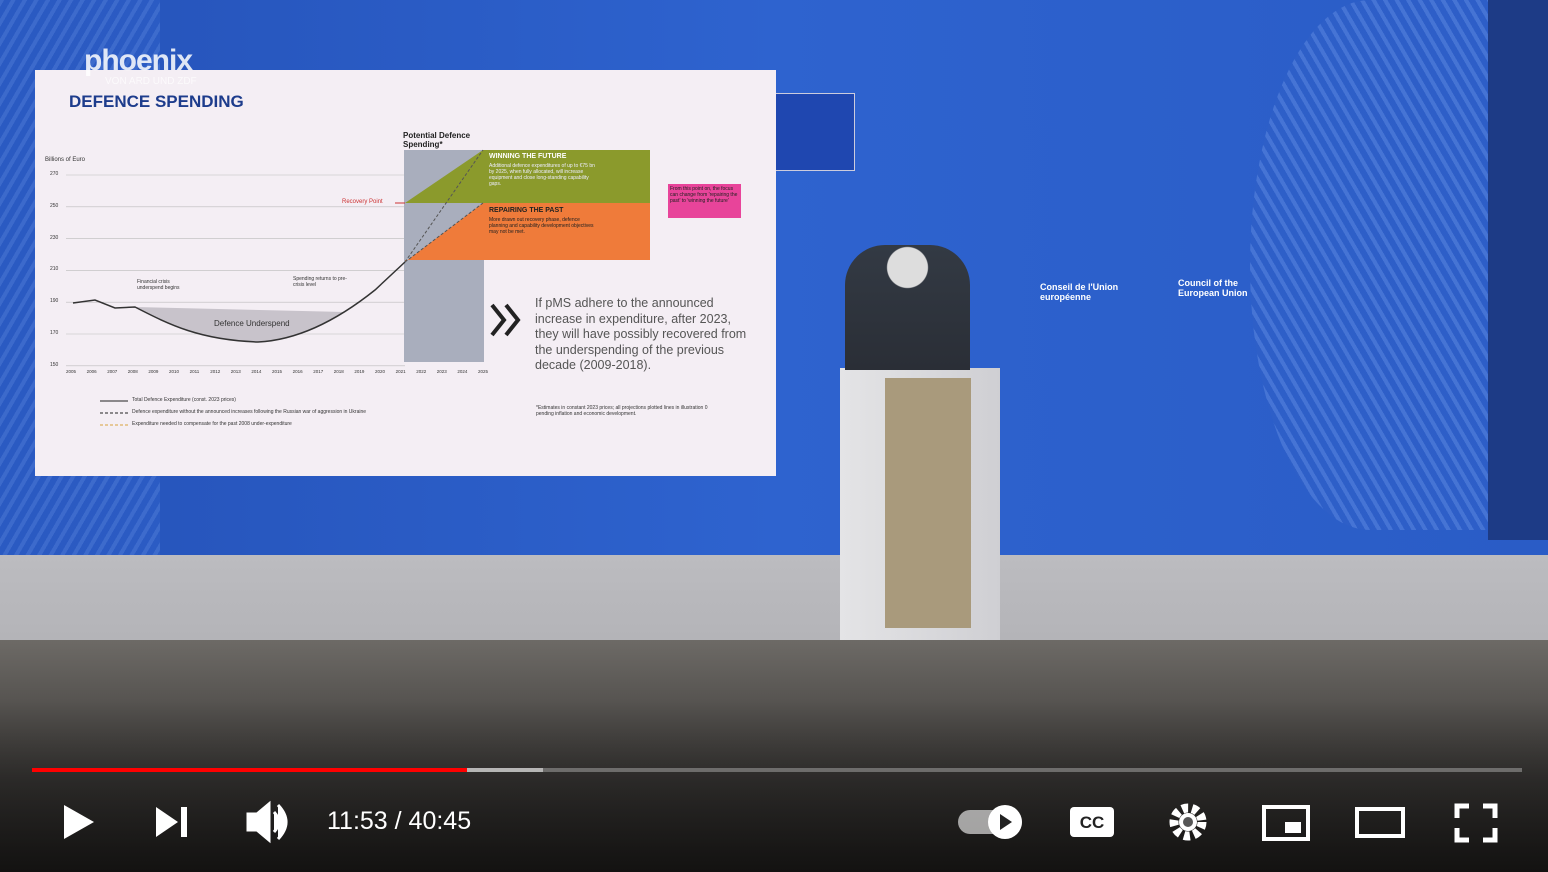 The image size is (1548, 872). What do you see at coordinates (505, 320) in the screenshot?
I see `chevrons` at bounding box center [505, 320].